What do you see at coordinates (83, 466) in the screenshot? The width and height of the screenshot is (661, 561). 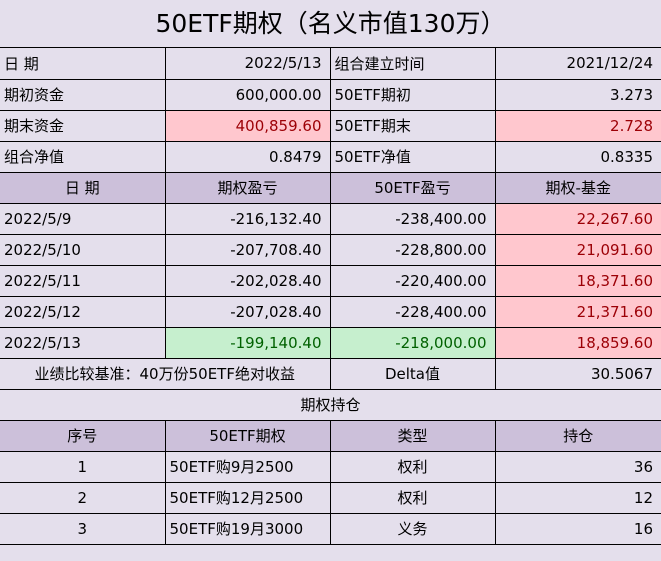 I see `cell: 1` at bounding box center [83, 466].